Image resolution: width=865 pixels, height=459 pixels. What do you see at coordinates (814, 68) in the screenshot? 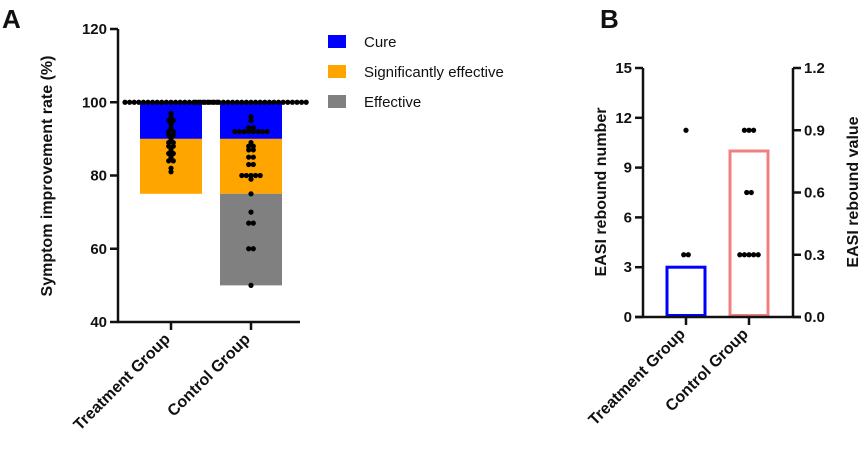
I see `y2-tick-label: 1.2` at bounding box center [814, 68].